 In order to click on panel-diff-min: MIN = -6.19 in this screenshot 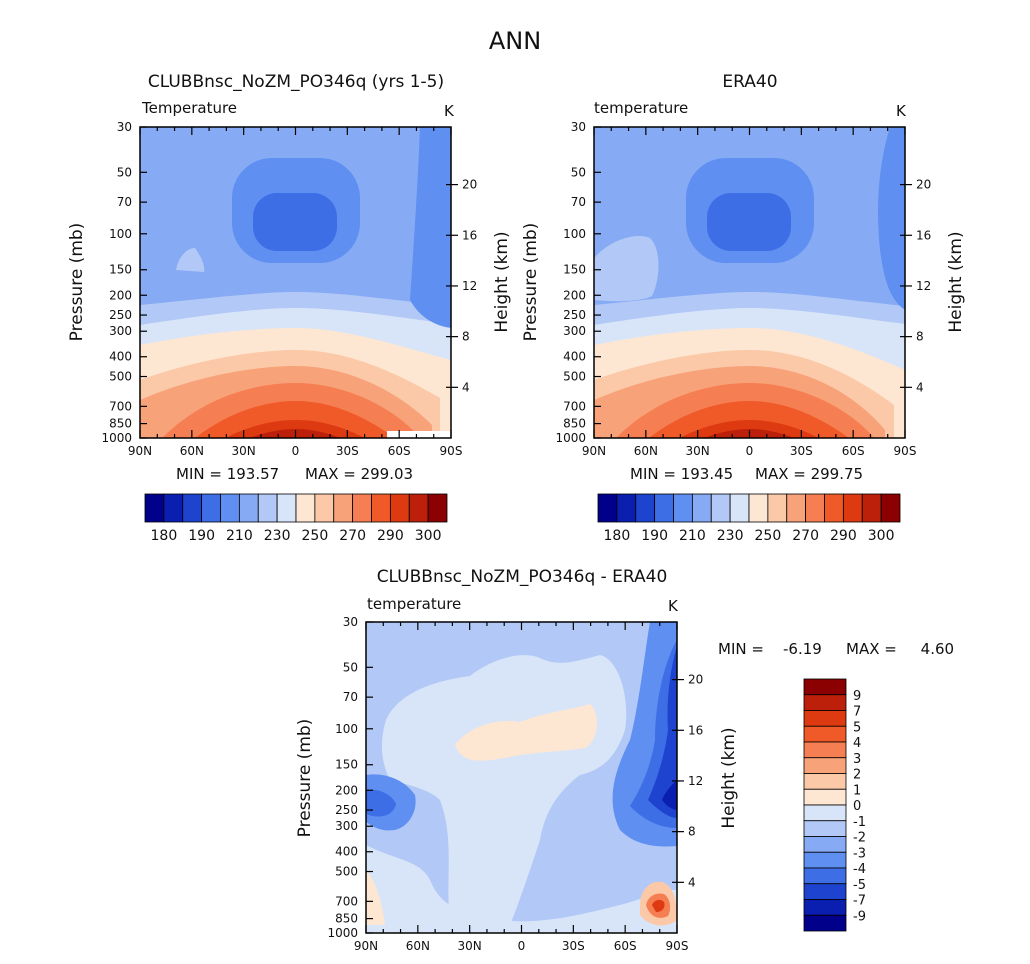, I will do `click(770, 649)`.